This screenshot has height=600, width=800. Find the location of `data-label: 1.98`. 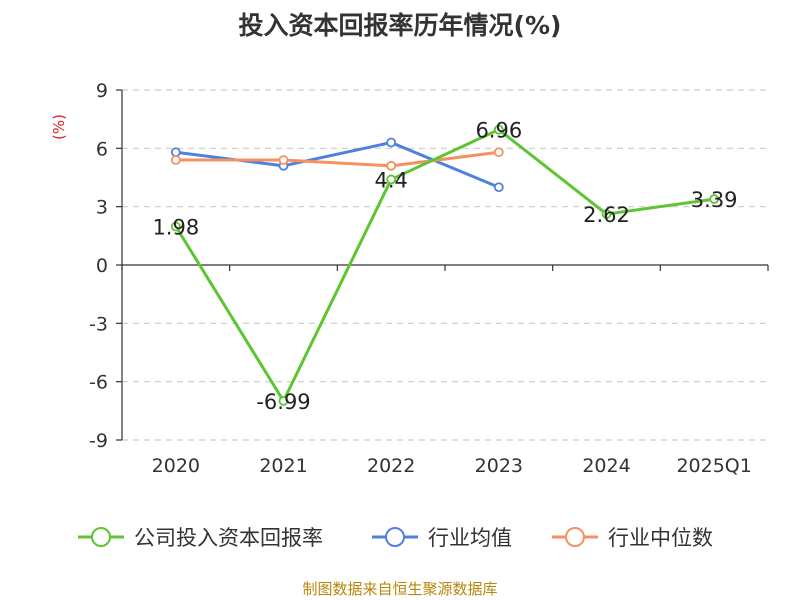

data-label: 1.98 is located at coordinates (175, 228).